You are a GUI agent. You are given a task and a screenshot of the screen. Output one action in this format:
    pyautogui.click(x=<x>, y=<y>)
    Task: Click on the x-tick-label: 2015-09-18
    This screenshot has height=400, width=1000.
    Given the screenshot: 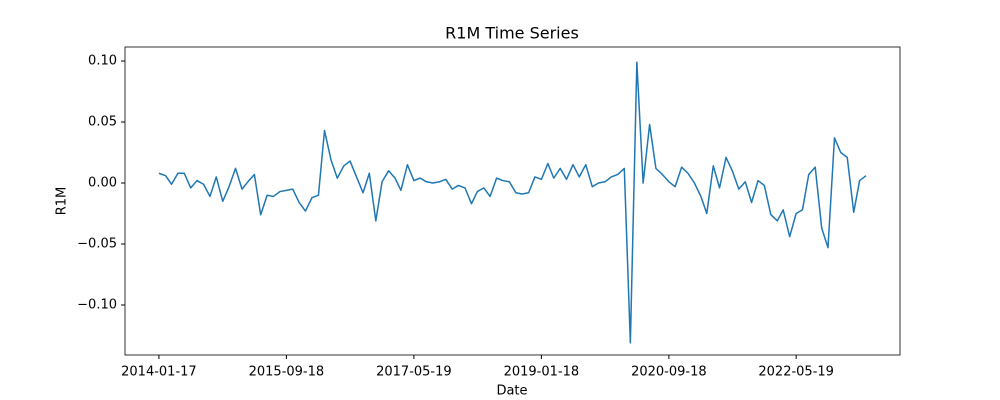 What is the action you would take?
    pyautogui.click(x=287, y=372)
    